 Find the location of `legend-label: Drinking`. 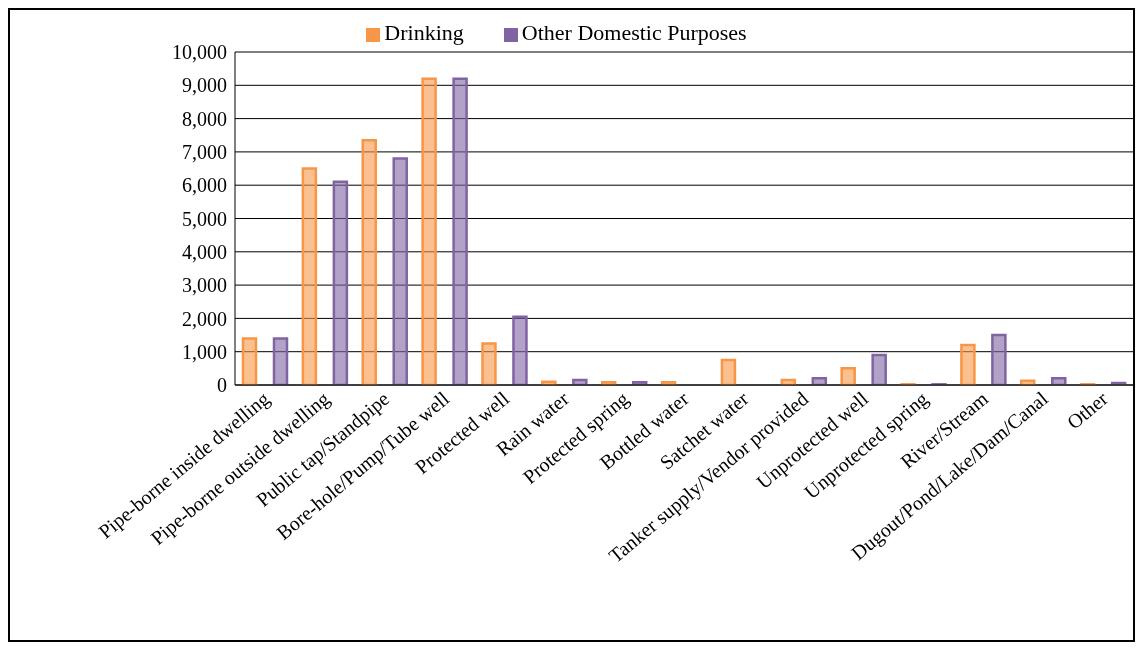

legend-label: Drinking is located at coordinates (424, 32).